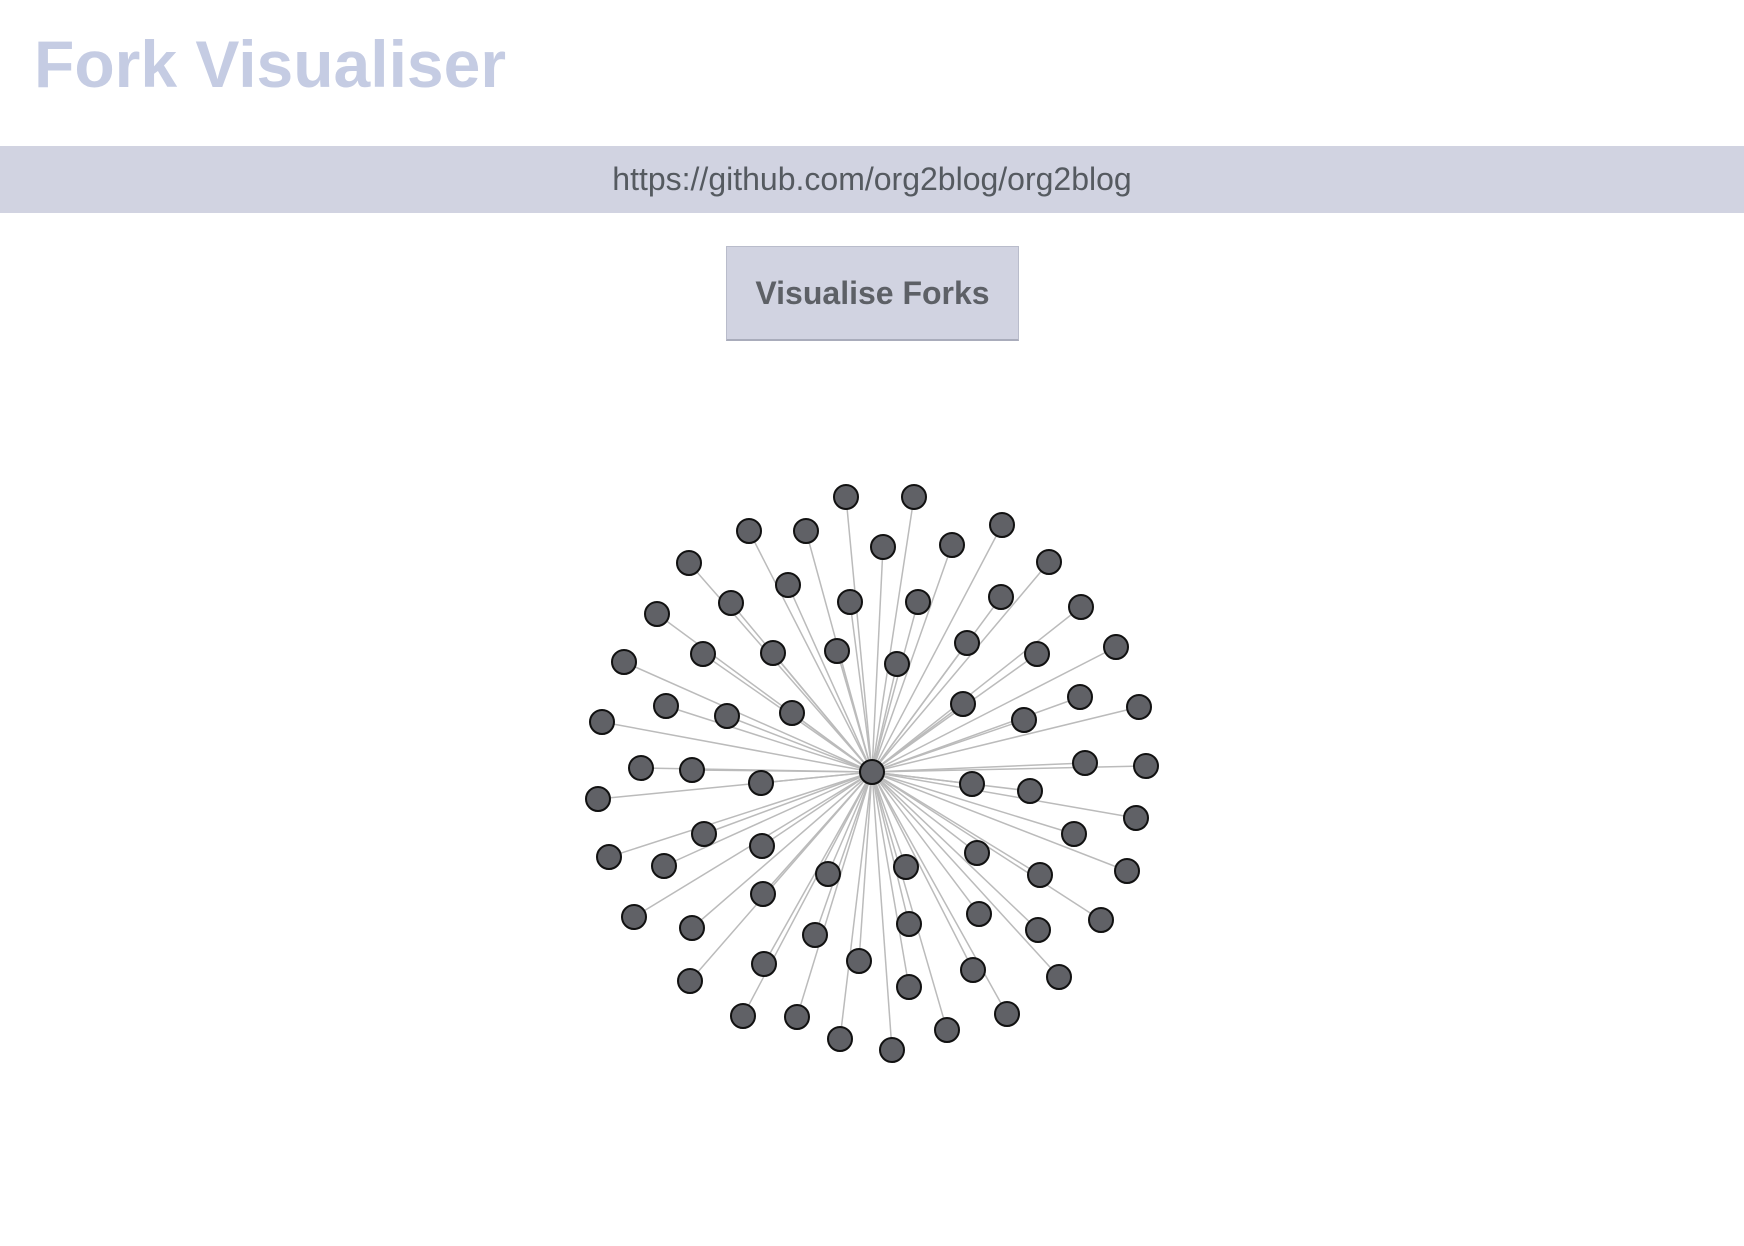 Image resolution: width=1744 pixels, height=1246 pixels. I want to click on root-repo-node, so click(872, 772).